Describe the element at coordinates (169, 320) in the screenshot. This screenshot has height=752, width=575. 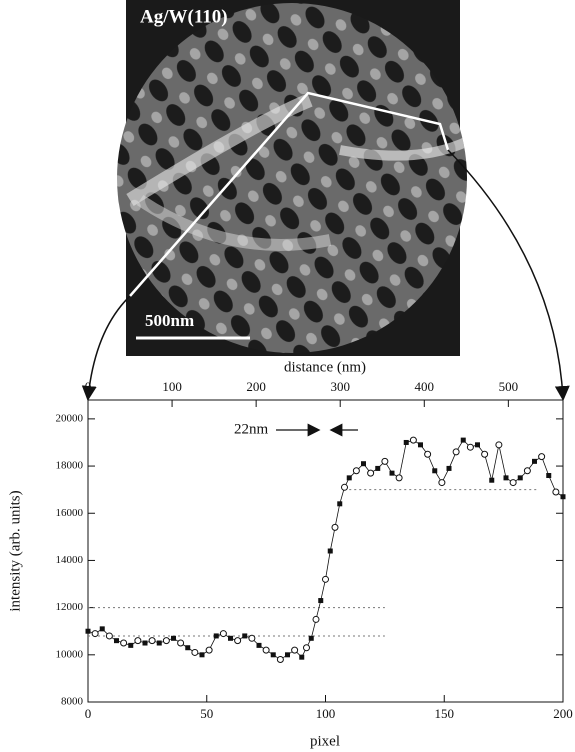
I see `scale-bar-label: 500nm` at that location.